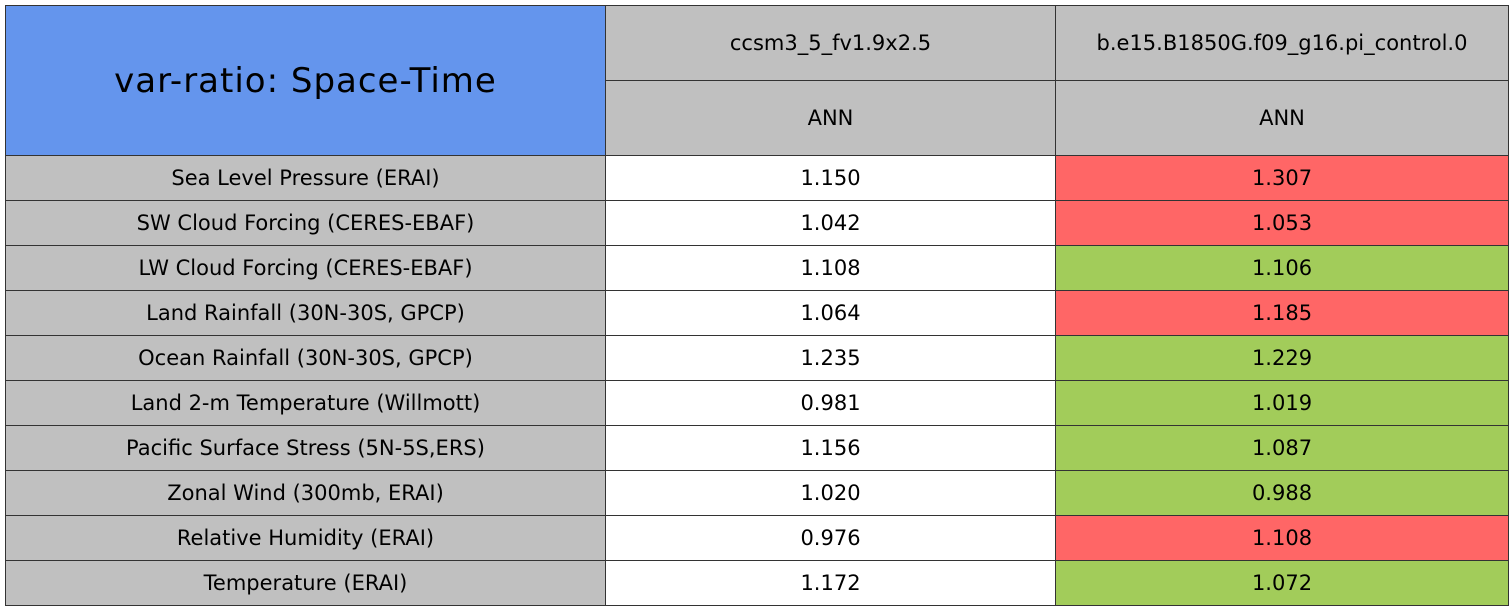 The image size is (1510, 611). Describe the element at coordinates (1282, 583) in the screenshot. I see `value-cell: 1.072` at that location.